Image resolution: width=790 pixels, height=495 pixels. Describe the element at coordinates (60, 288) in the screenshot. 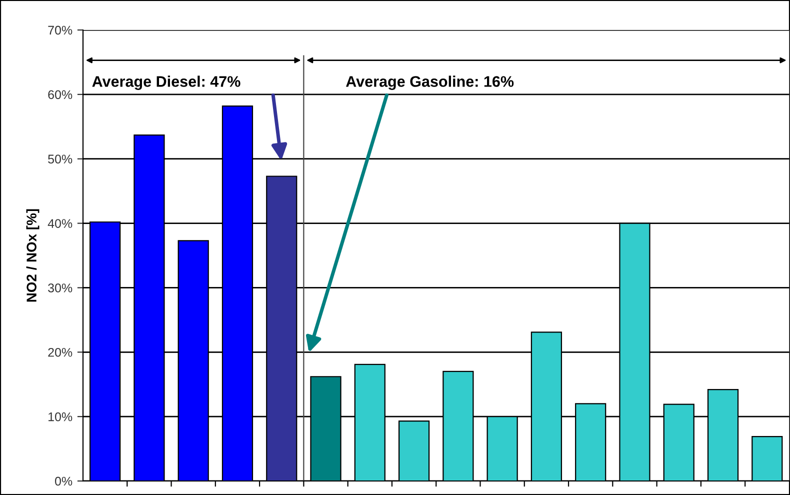

I see `y-tick-label: 30%` at that location.